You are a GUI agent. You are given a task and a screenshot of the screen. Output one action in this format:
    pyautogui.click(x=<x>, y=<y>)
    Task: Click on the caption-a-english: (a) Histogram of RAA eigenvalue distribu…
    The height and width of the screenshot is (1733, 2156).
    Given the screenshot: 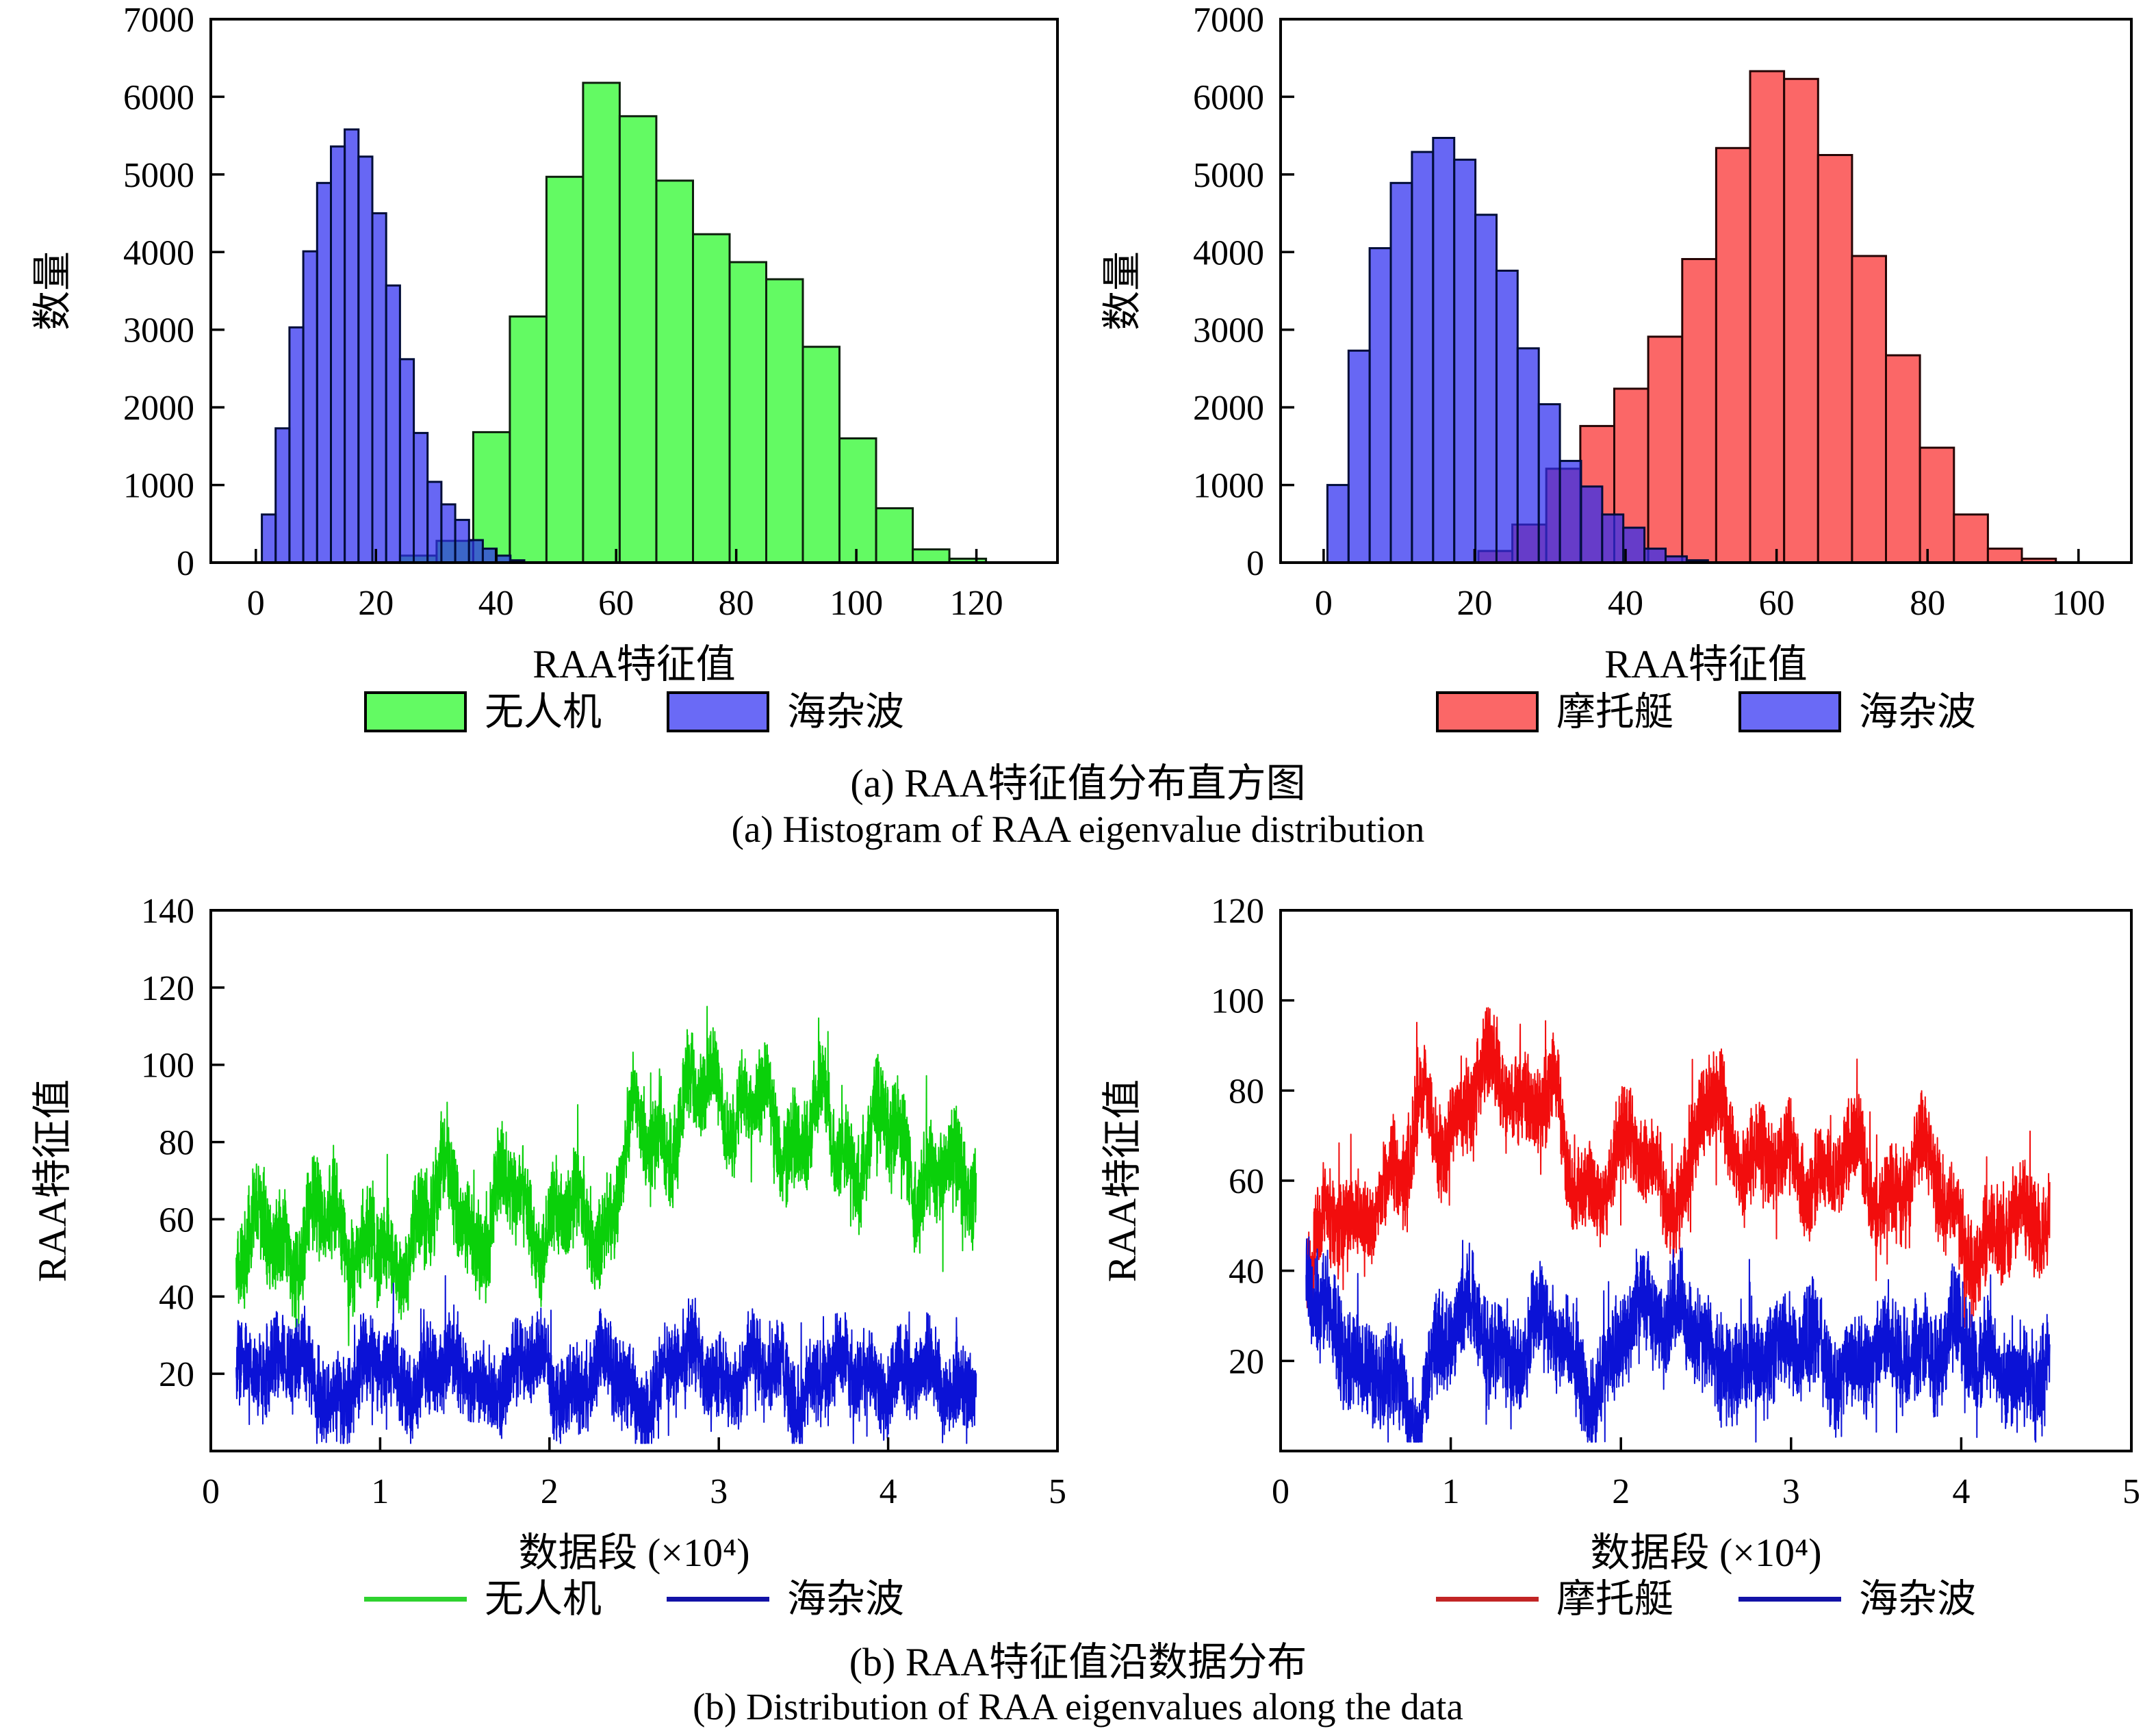 What is the action you would take?
    pyautogui.click(x=1078, y=829)
    